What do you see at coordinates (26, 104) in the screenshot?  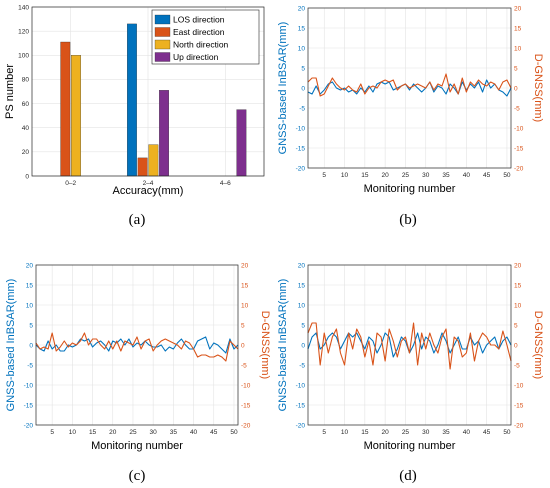 I see `y-tick-label: 60` at bounding box center [26, 104].